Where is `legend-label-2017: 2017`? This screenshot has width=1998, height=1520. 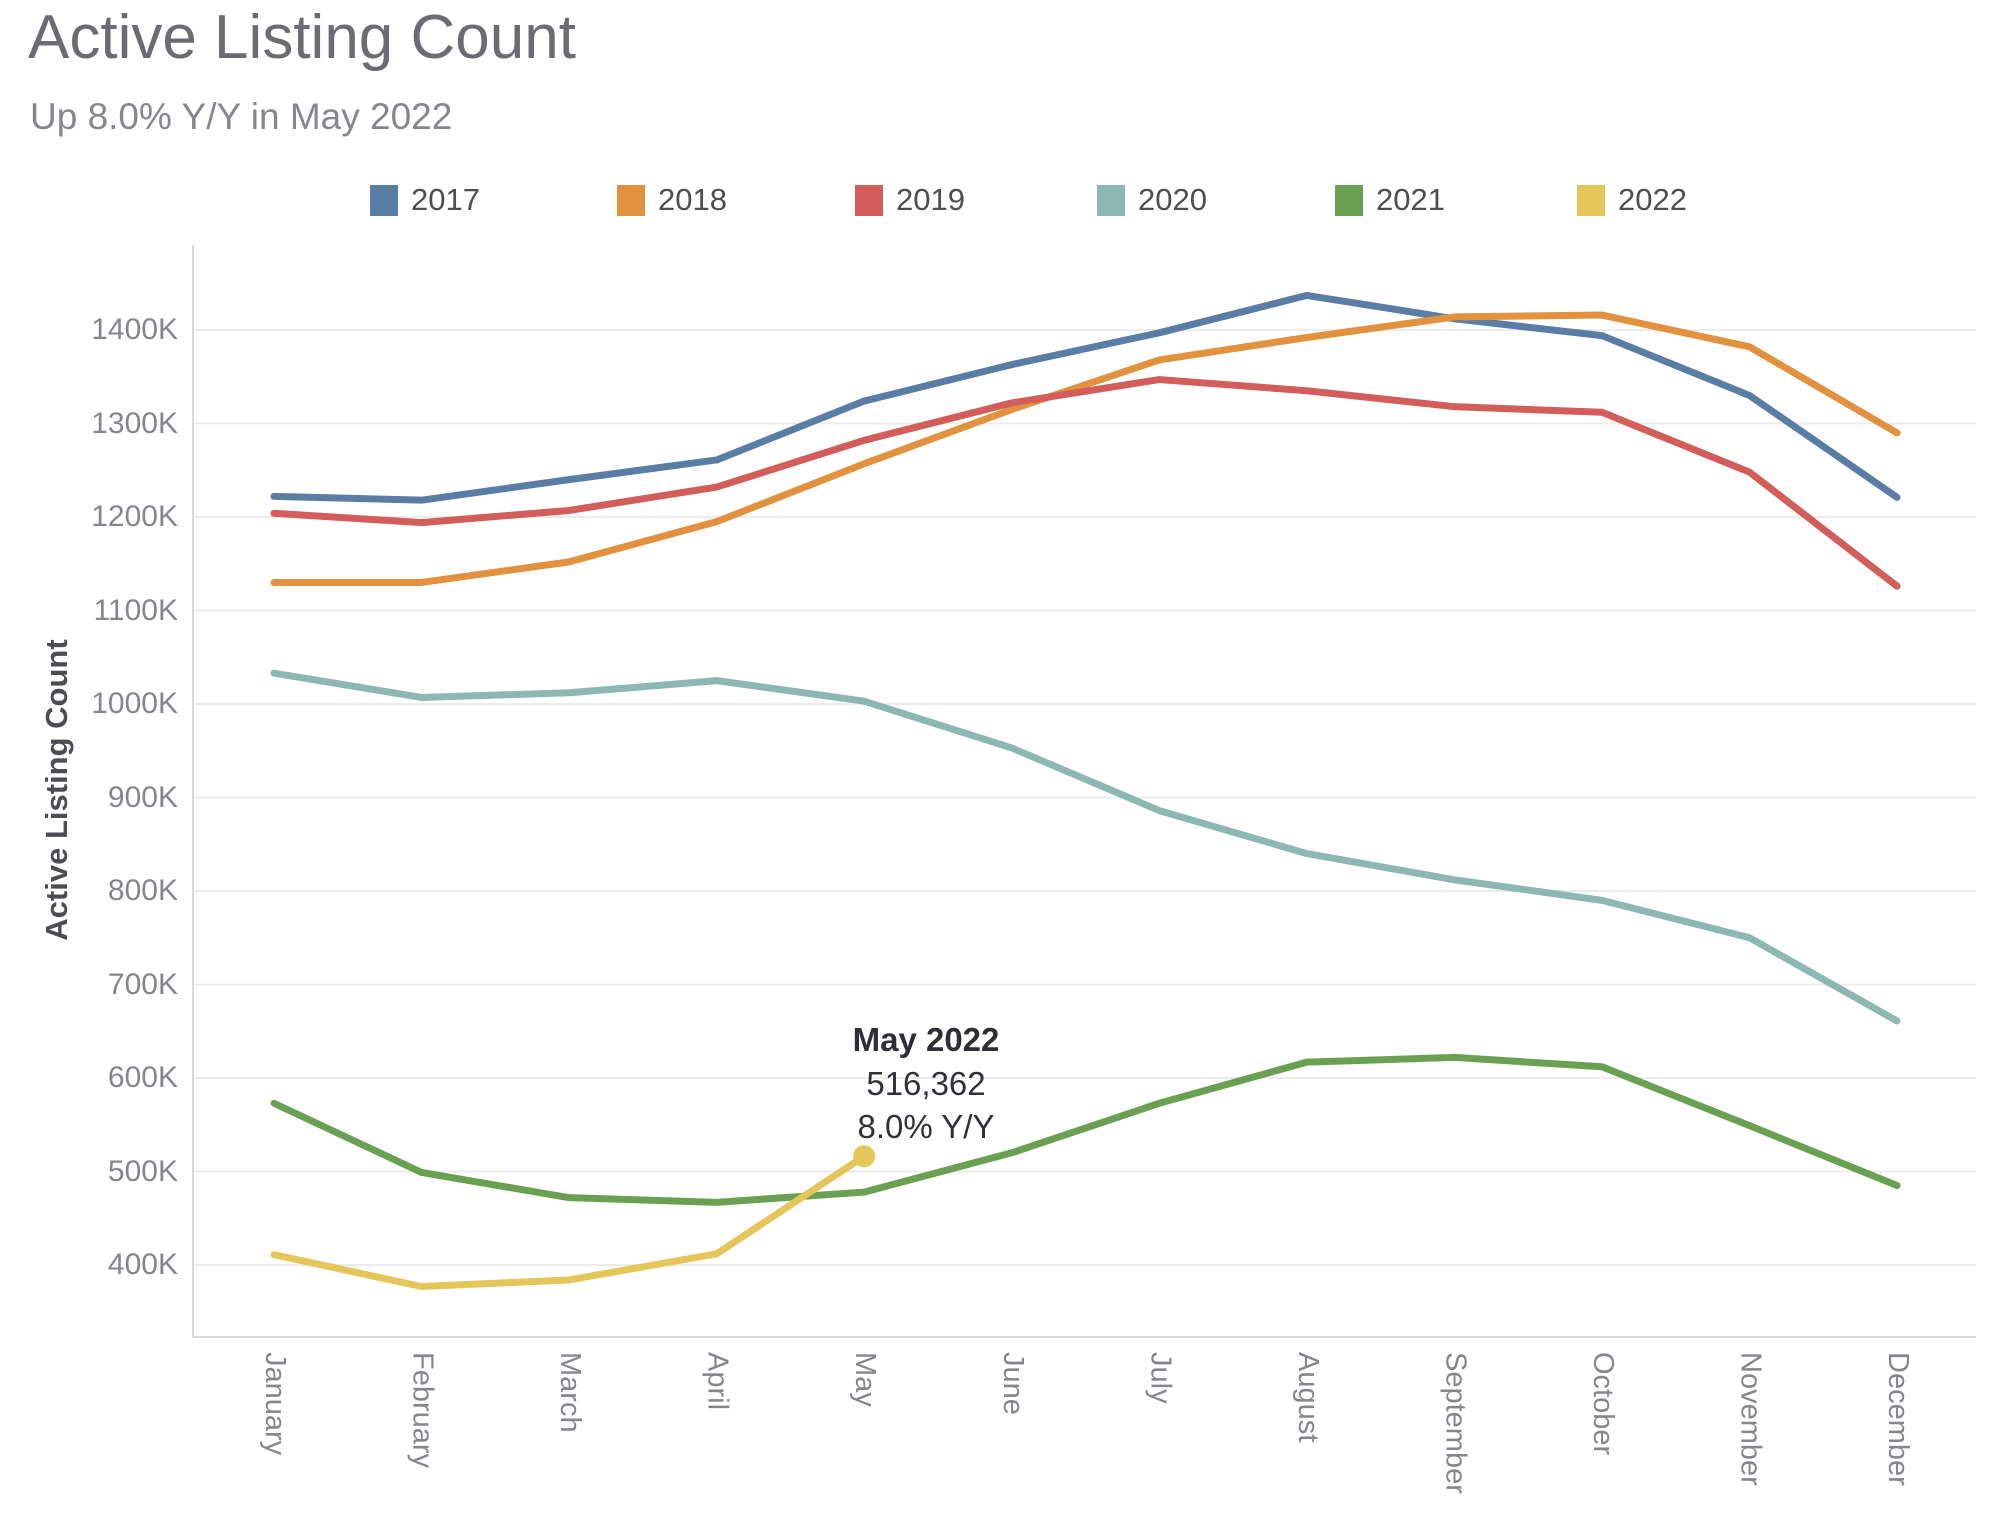
legend-label-2017: 2017 is located at coordinates (445, 199).